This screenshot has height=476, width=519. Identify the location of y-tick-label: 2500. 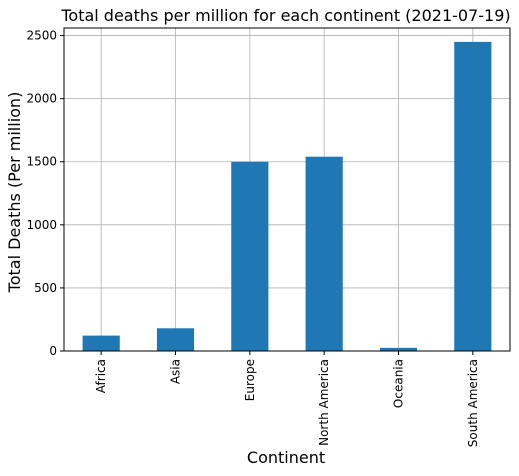
(41, 36).